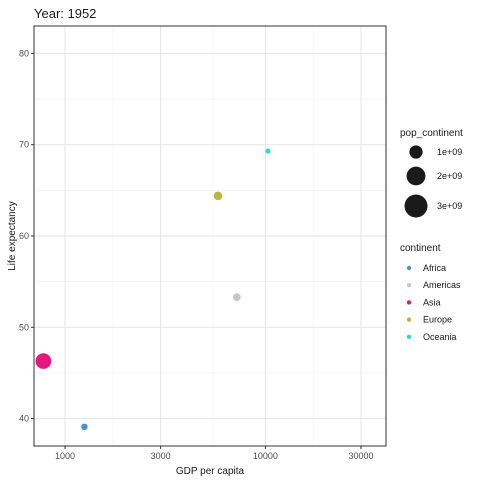 The width and height of the screenshot is (480, 480). I want to click on size-legend-label: 1e+09, so click(449, 152).